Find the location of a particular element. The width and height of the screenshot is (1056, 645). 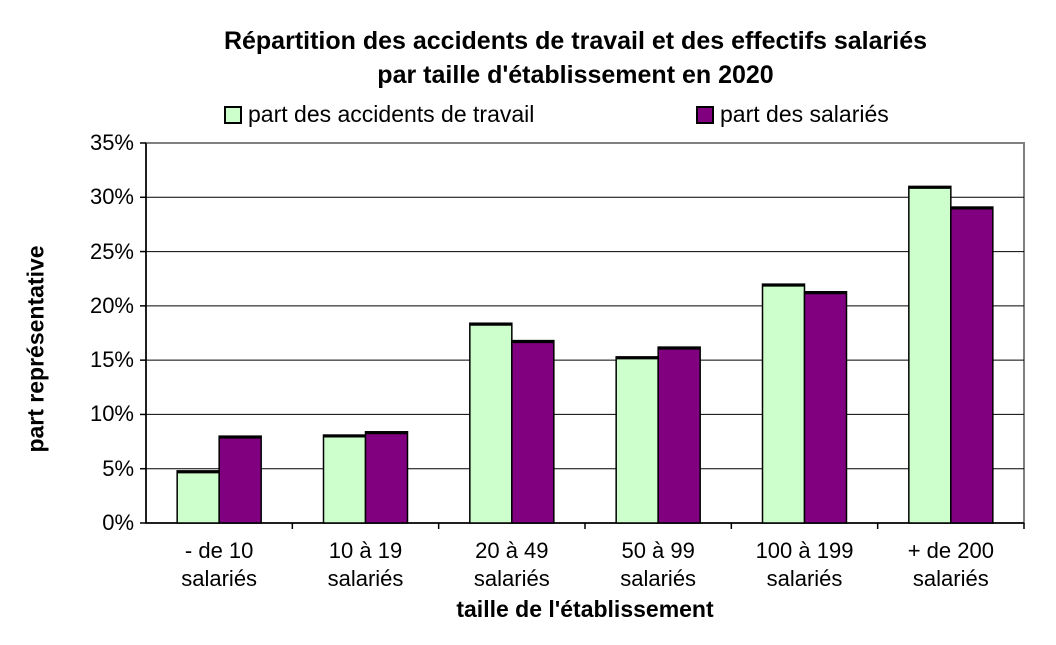

x-tick-label: 20 à 49 salariés is located at coordinates (512, 565).